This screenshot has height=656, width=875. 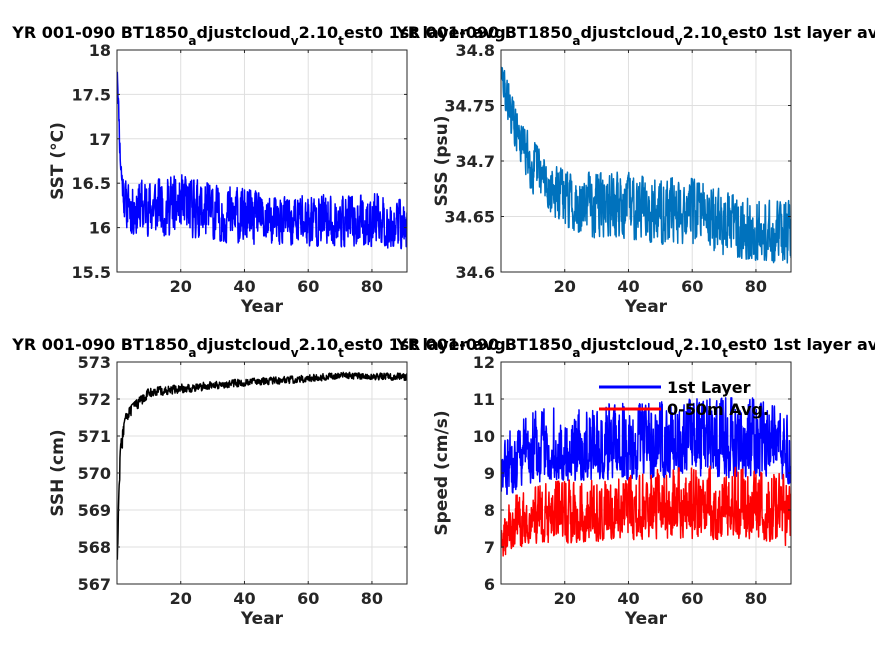 I want to click on y-tick-label: 34.8, so click(x=475, y=50).